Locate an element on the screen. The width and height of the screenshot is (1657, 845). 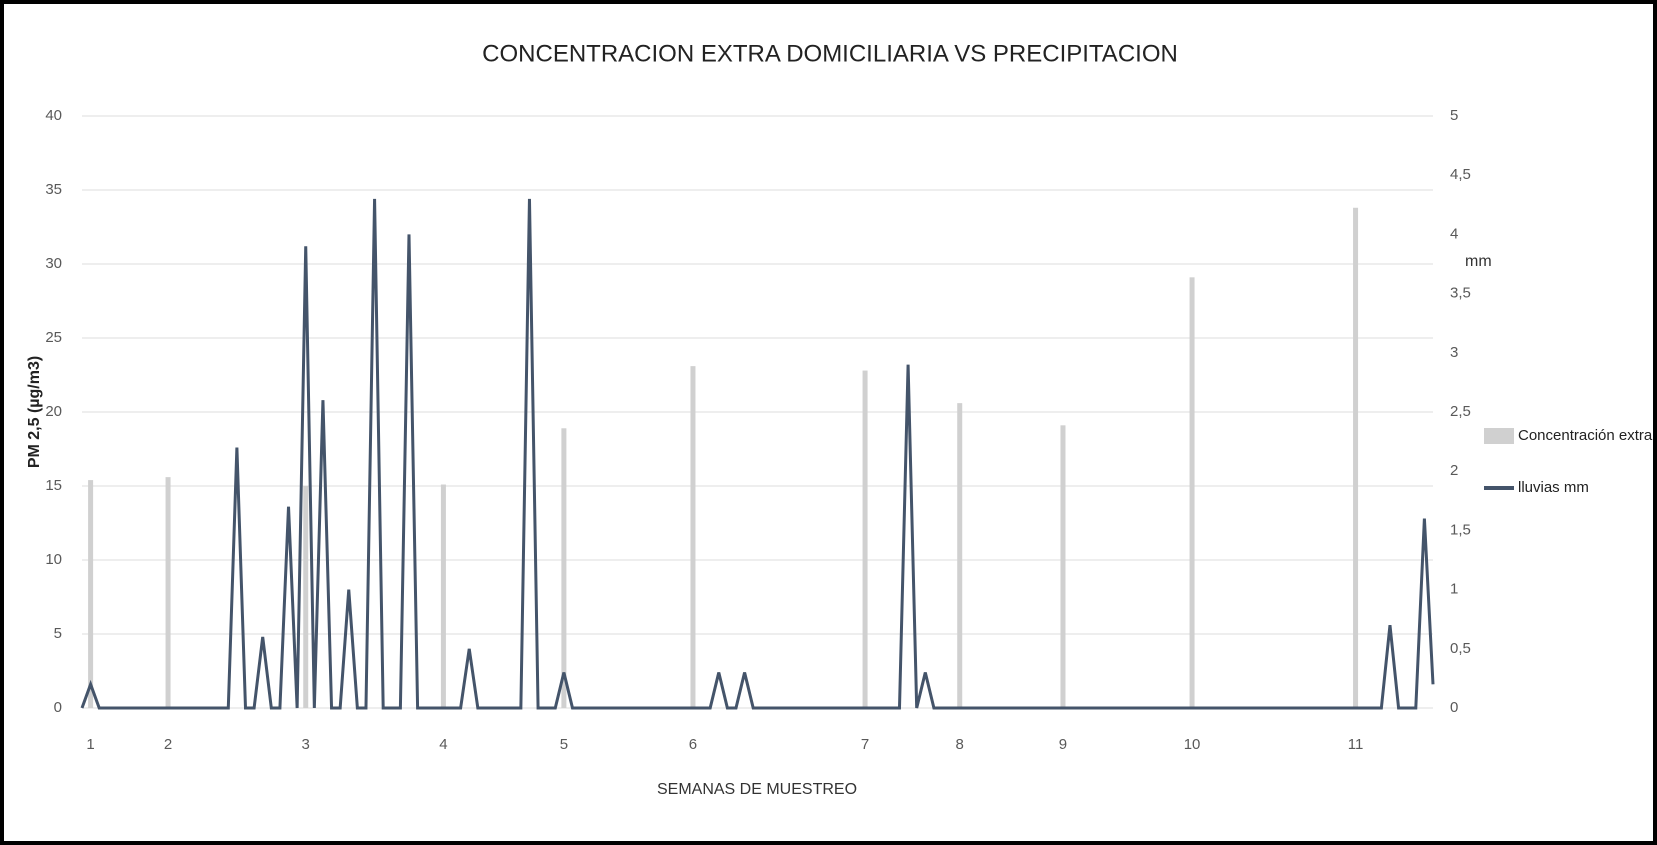
y2-tick-label: 2 is located at coordinates (1454, 470).